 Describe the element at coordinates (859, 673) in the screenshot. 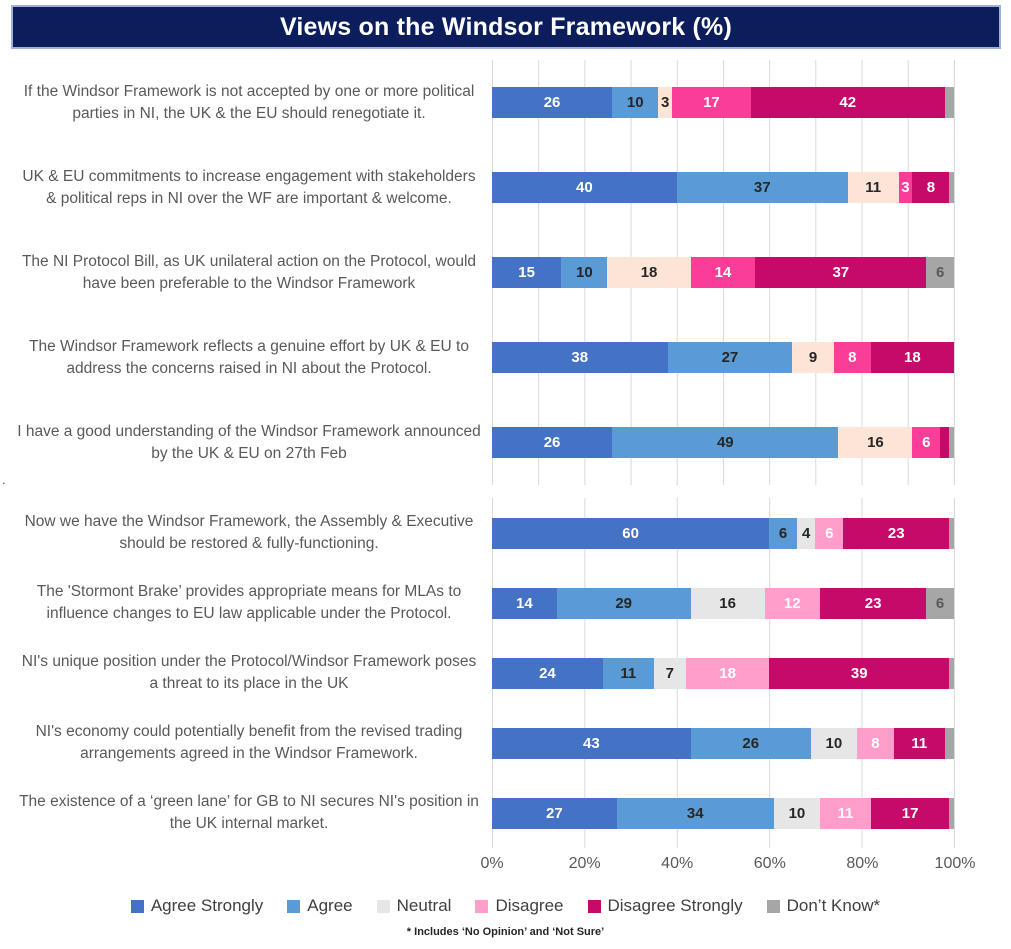

I see `bar-segment-disagree-strongly: 39` at that location.